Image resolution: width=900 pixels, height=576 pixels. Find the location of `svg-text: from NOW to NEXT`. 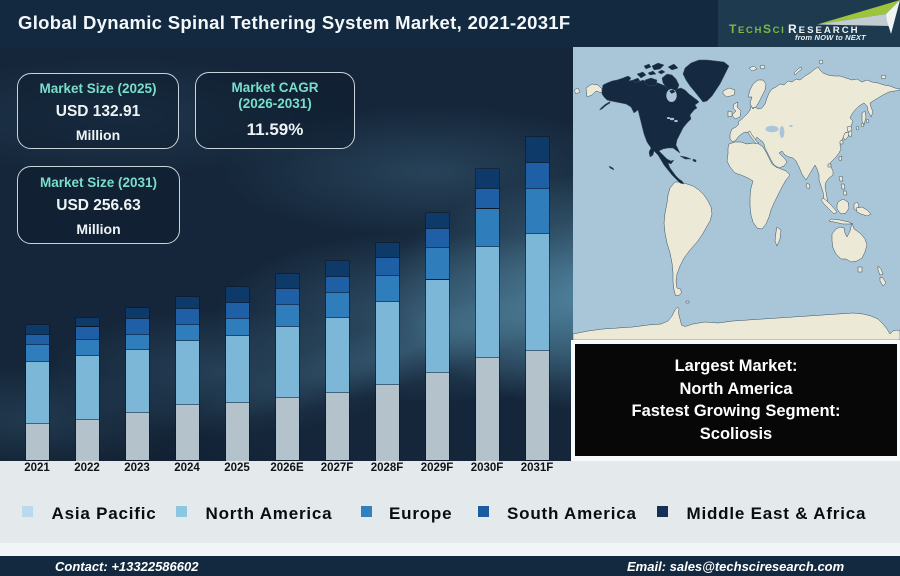

svg-text: from NOW to NEXT is located at coordinates (831, 37).